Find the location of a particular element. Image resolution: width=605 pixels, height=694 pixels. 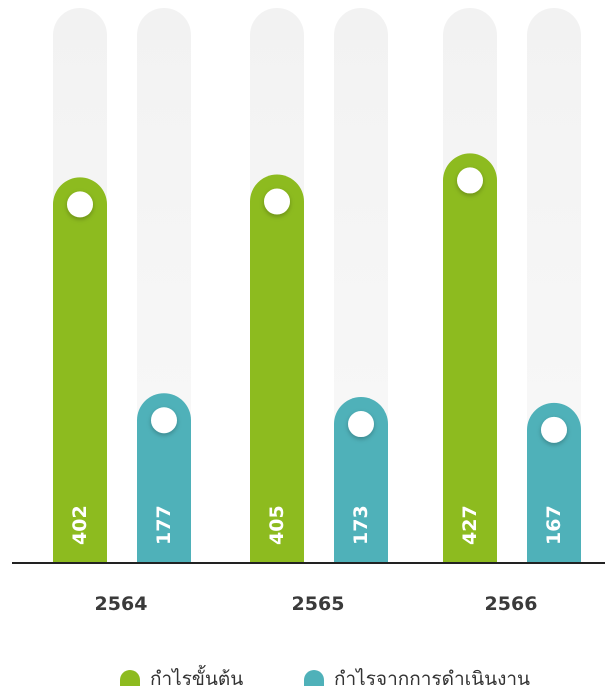

legend: กำไรขั้นต้น กำไรจากการดำเนินงาน is located at coordinates (325, 677).